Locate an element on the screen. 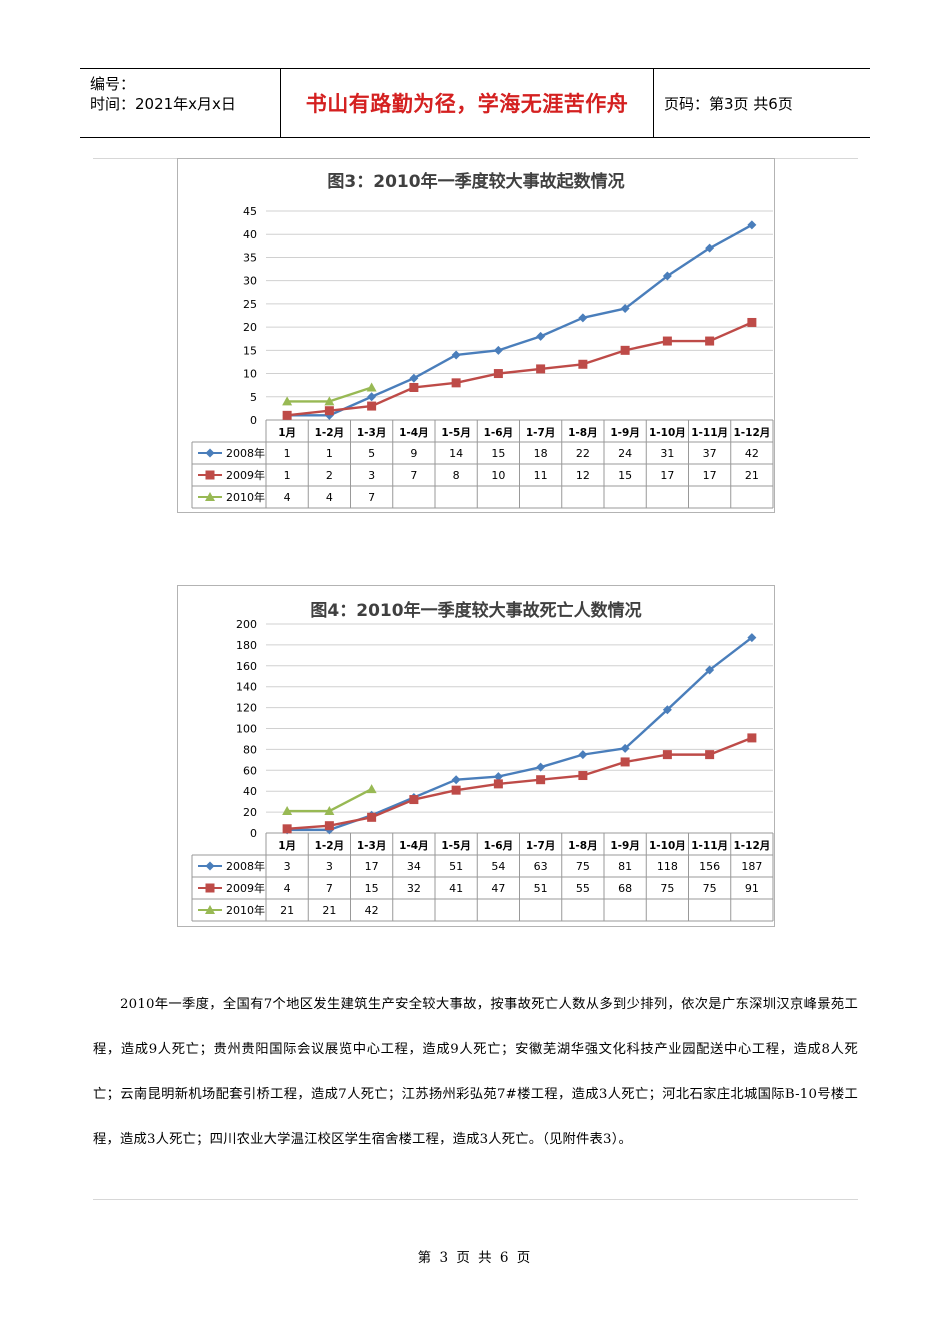 Image resolution: width=950 pixels, height=1344 pixels. table-value: 156 is located at coordinates (709, 866).